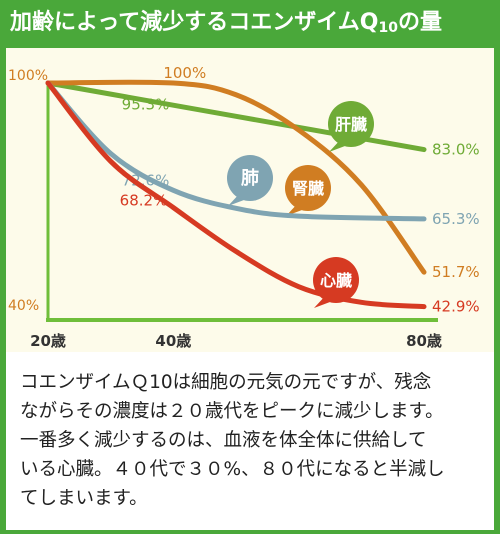 The width and height of the screenshot is (500, 534). I want to click on data-label-kidney: 100%, so click(184, 73).